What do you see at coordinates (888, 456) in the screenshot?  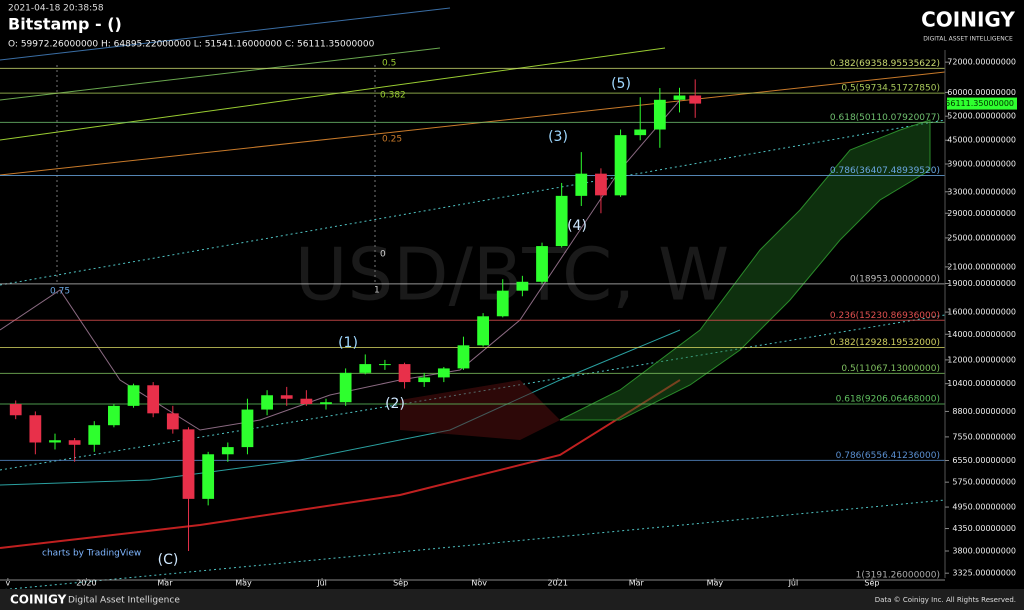 I see `fib-label: 0.786(6556.41236000)` at bounding box center [888, 456].